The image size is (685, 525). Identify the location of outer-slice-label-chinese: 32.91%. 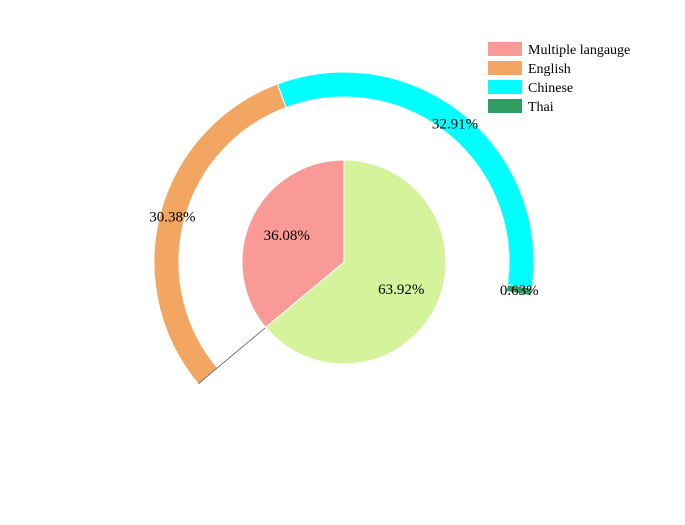
(455, 125).